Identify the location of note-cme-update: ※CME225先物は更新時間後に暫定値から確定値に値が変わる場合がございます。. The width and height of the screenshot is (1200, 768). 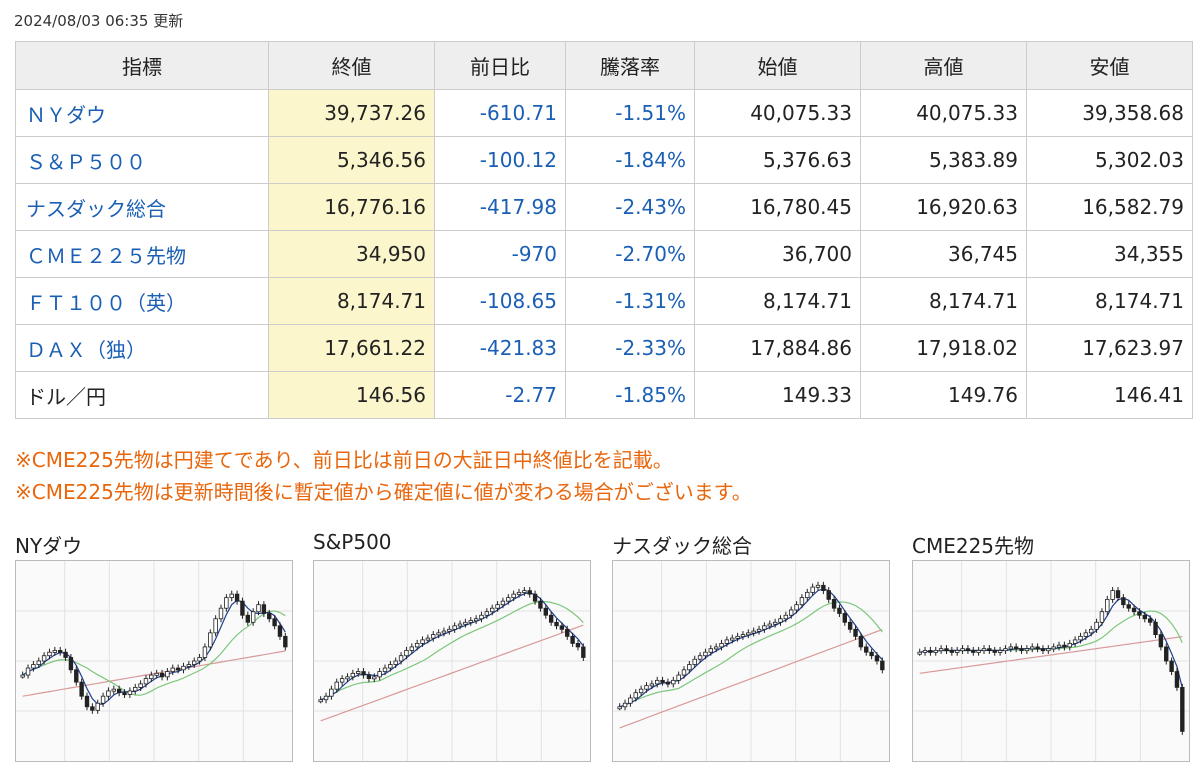
(383, 492).